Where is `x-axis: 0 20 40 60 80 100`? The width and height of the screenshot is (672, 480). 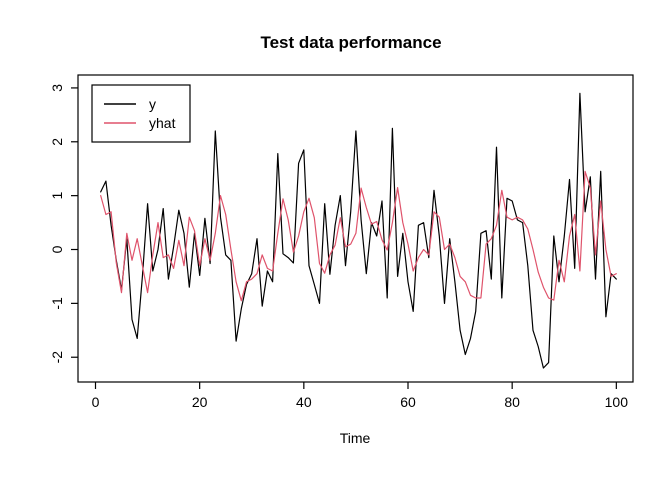
x-axis: 0 20 40 60 80 100 is located at coordinates (360, 396).